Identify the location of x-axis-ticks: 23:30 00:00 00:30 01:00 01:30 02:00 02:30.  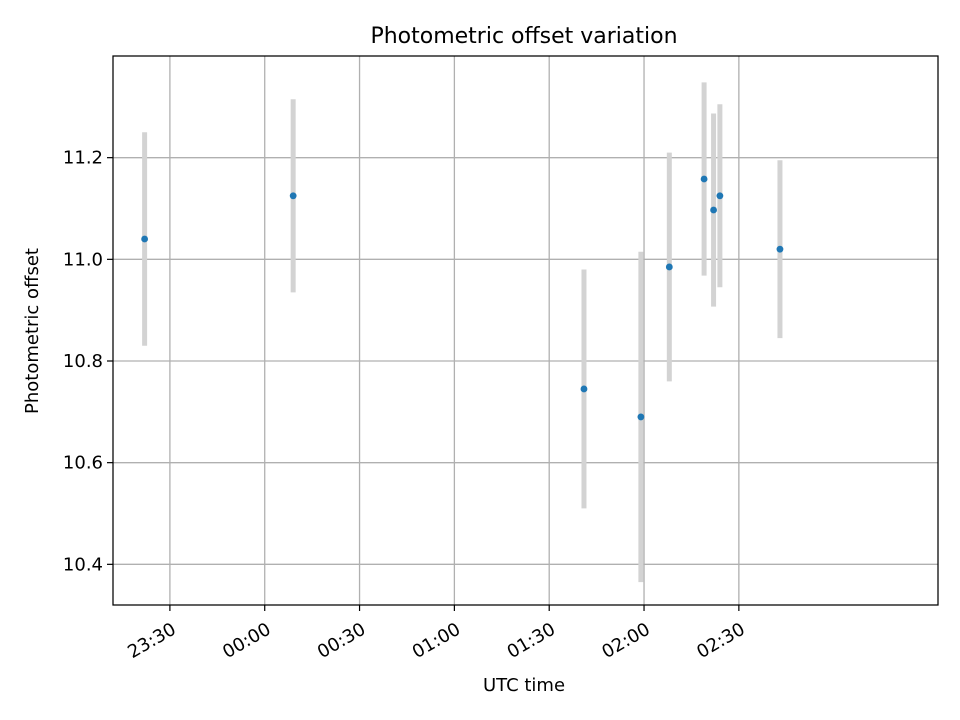
(436, 634).